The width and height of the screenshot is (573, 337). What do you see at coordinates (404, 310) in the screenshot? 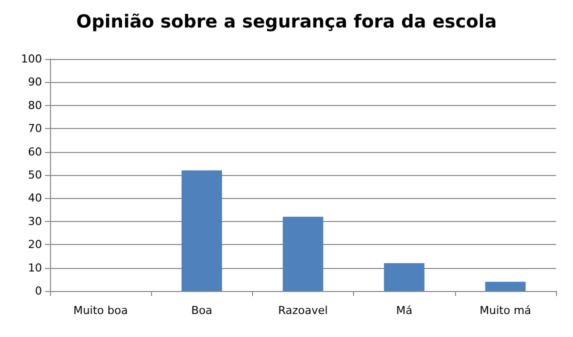
I see `x-tick-label: Má` at bounding box center [404, 310].